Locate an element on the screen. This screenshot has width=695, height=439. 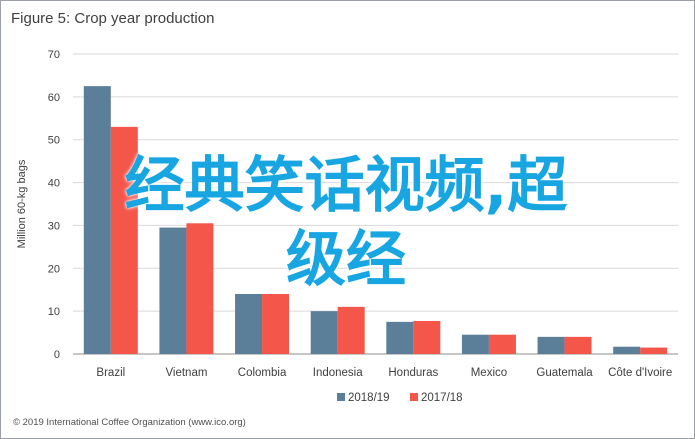
x-tick-label: Honduras is located at coordinates (413, 373).